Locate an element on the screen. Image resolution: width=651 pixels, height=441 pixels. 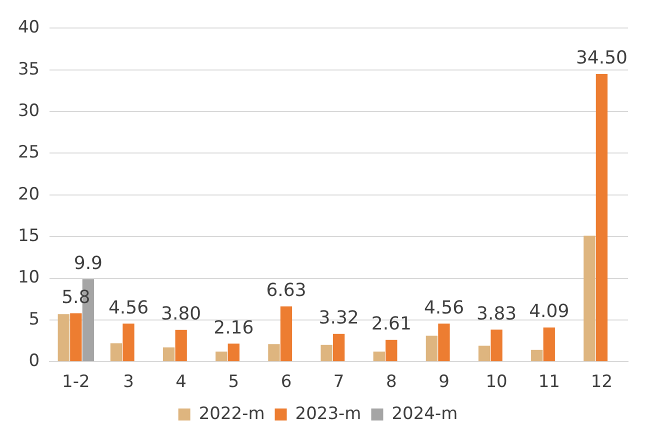
x-tick-label: 11 is located at coordinates (549, 382).